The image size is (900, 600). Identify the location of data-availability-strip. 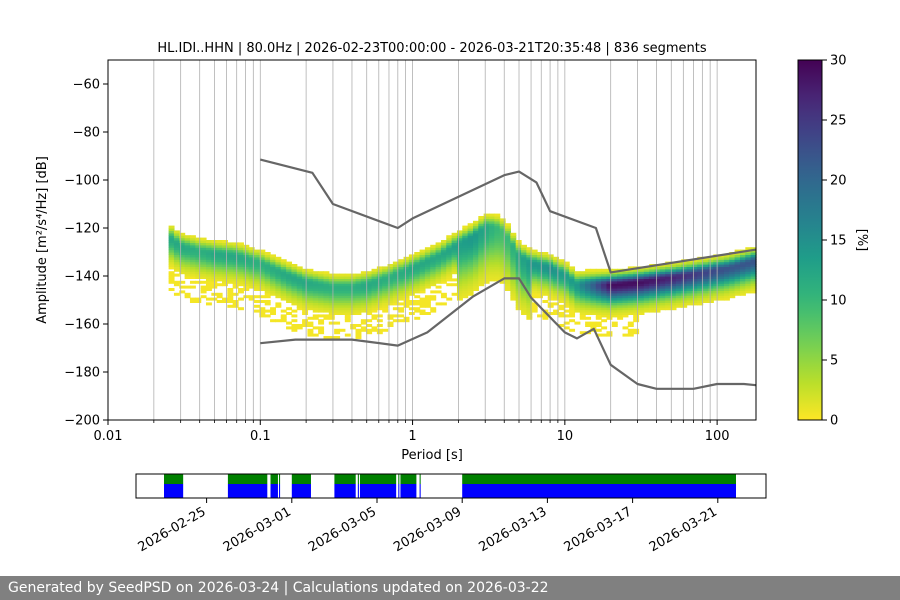
(450, 486).